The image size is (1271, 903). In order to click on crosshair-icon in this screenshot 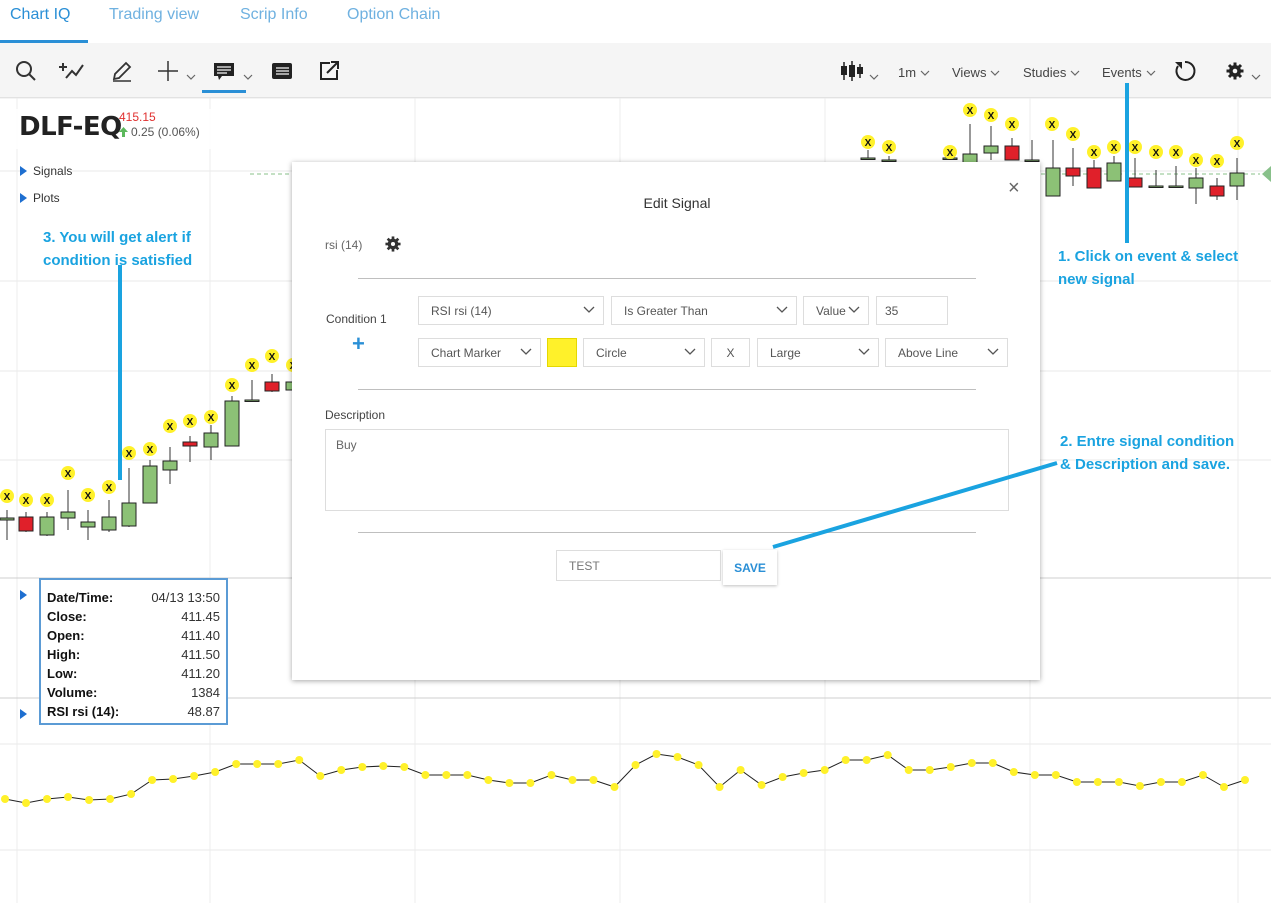, I will do `click(168, 71)`.